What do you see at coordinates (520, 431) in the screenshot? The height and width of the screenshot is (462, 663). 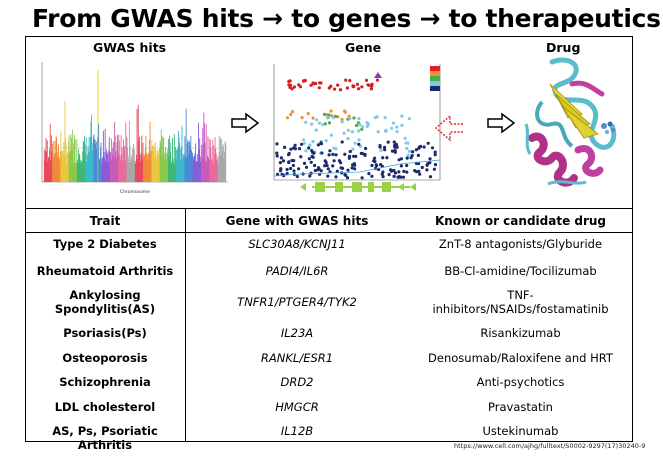 I see `table-cell-drug: Ustekinumab` at bounding box center [520, 431].